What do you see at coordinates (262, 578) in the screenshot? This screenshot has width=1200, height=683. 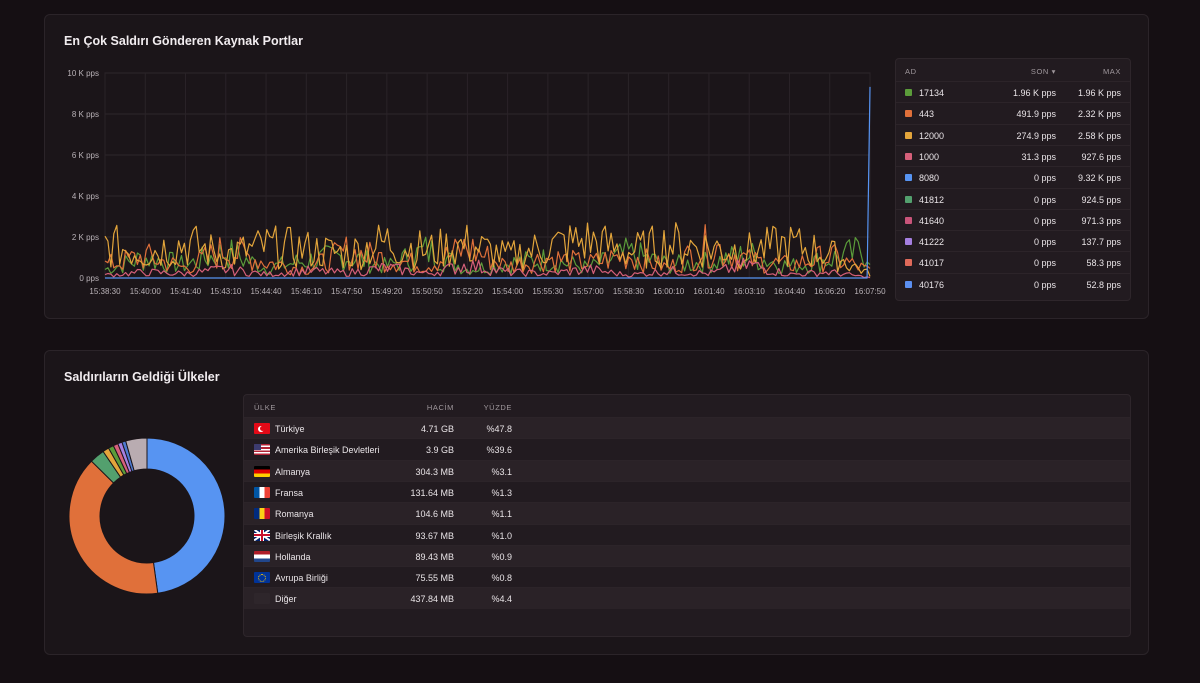 I see `eu-flag-icon` at bounding box center [262, 578].